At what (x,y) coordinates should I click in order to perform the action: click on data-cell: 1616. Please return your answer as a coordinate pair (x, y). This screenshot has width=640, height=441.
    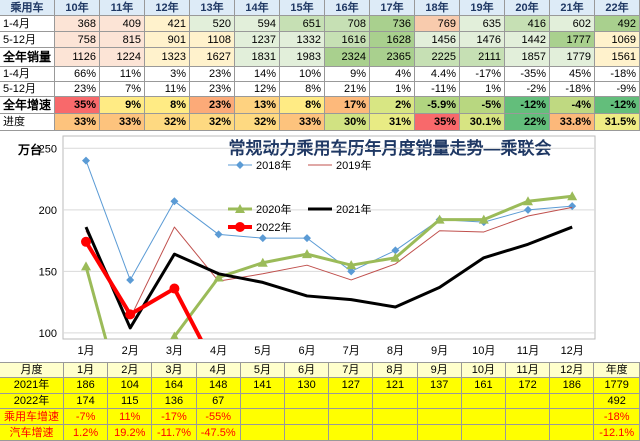
    Looking at the image, I should click on (347, 40).